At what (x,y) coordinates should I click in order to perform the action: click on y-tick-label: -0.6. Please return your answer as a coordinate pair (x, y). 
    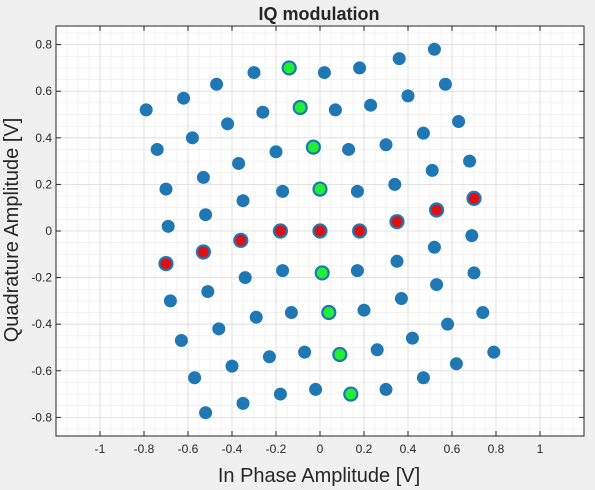
    Looking at the image, I should click on (41, 371).